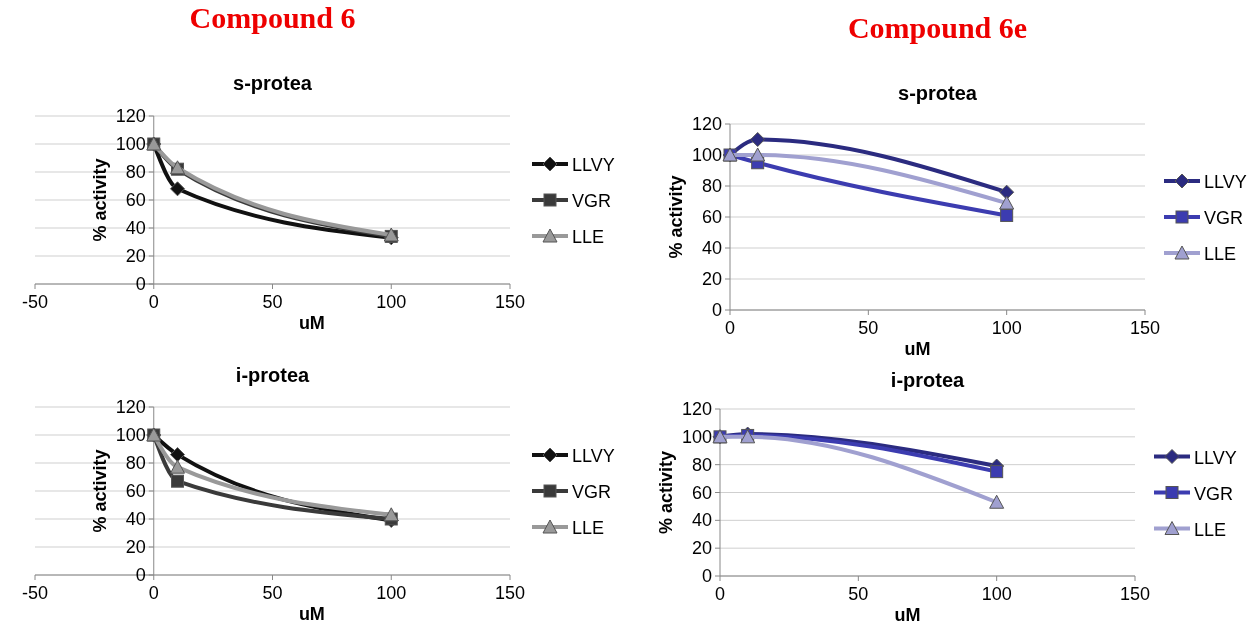 This screenshot has width=1250, height=635. I want to click on chart-title: Compound 6e, so click(937, 27).